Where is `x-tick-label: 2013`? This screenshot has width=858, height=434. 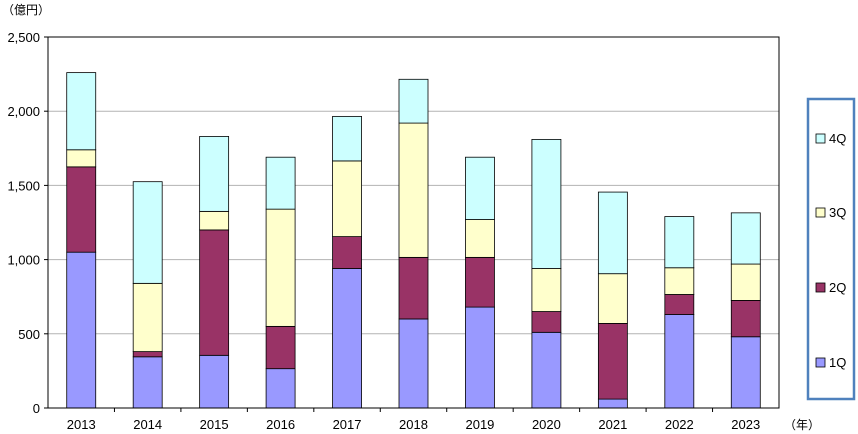
x-tick-label: 2013 is located at coordinates (81, 424).